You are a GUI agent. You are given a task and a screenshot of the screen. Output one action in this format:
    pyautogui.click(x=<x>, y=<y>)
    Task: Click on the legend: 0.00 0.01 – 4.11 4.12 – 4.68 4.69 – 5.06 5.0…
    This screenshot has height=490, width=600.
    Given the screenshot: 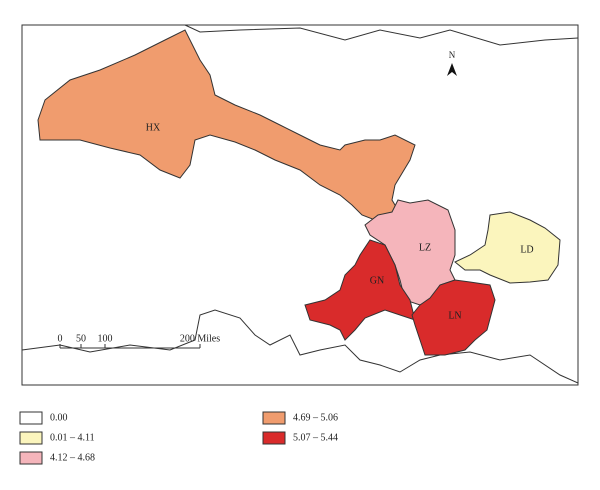 What is the action you would take?
    pyautogui.click(x=178, y=438)
    